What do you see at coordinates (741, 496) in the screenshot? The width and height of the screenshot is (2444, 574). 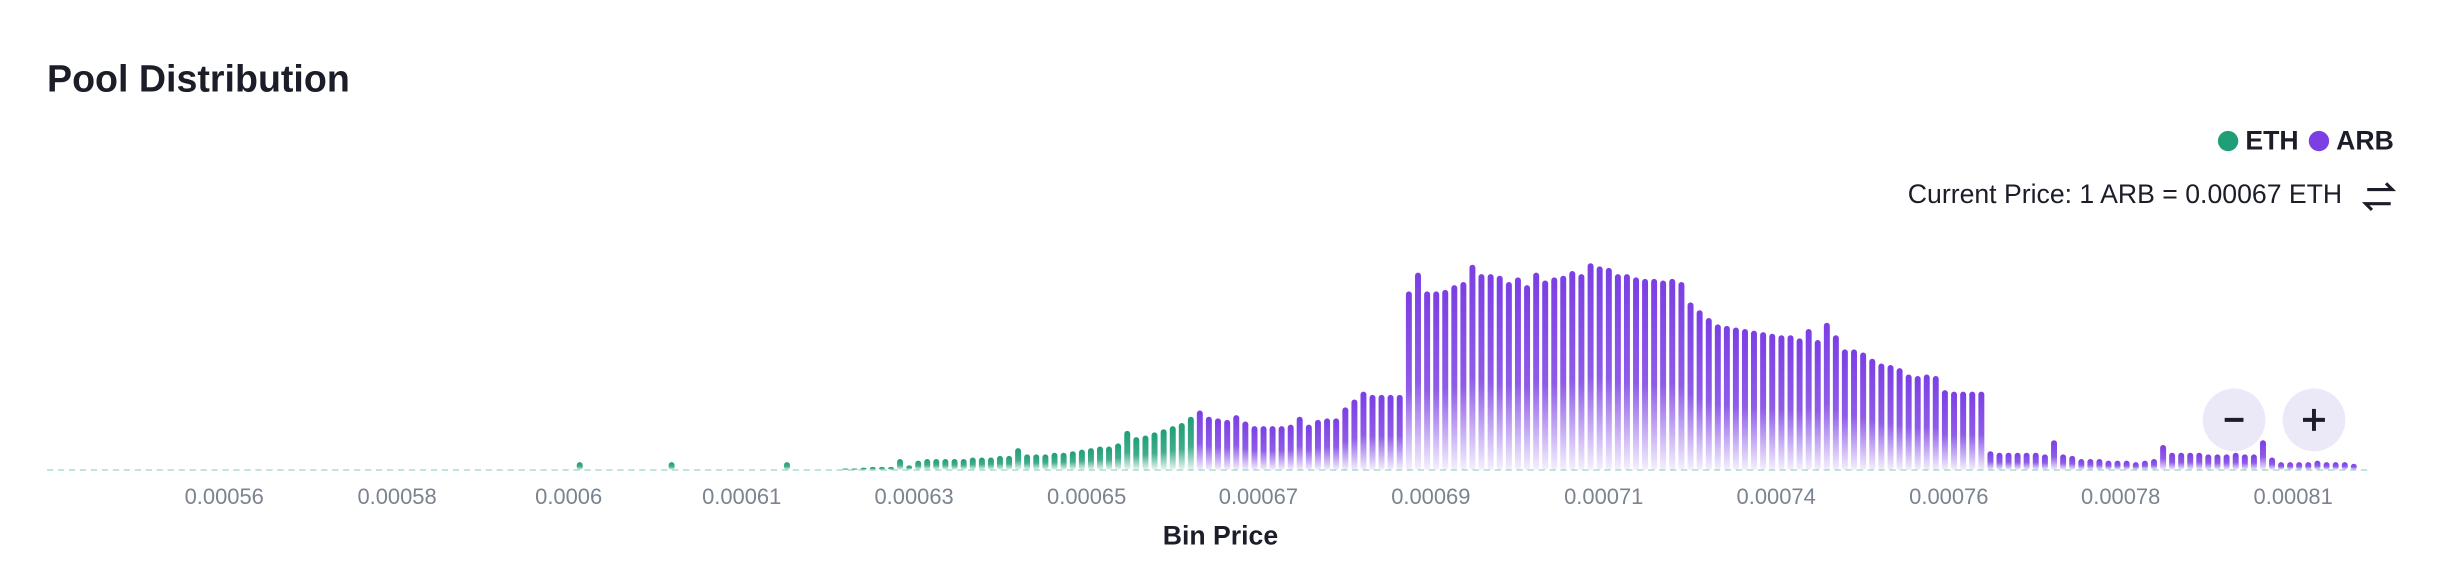 I see `x-tick-label: 0.00061` at bounding box center [741, 496].